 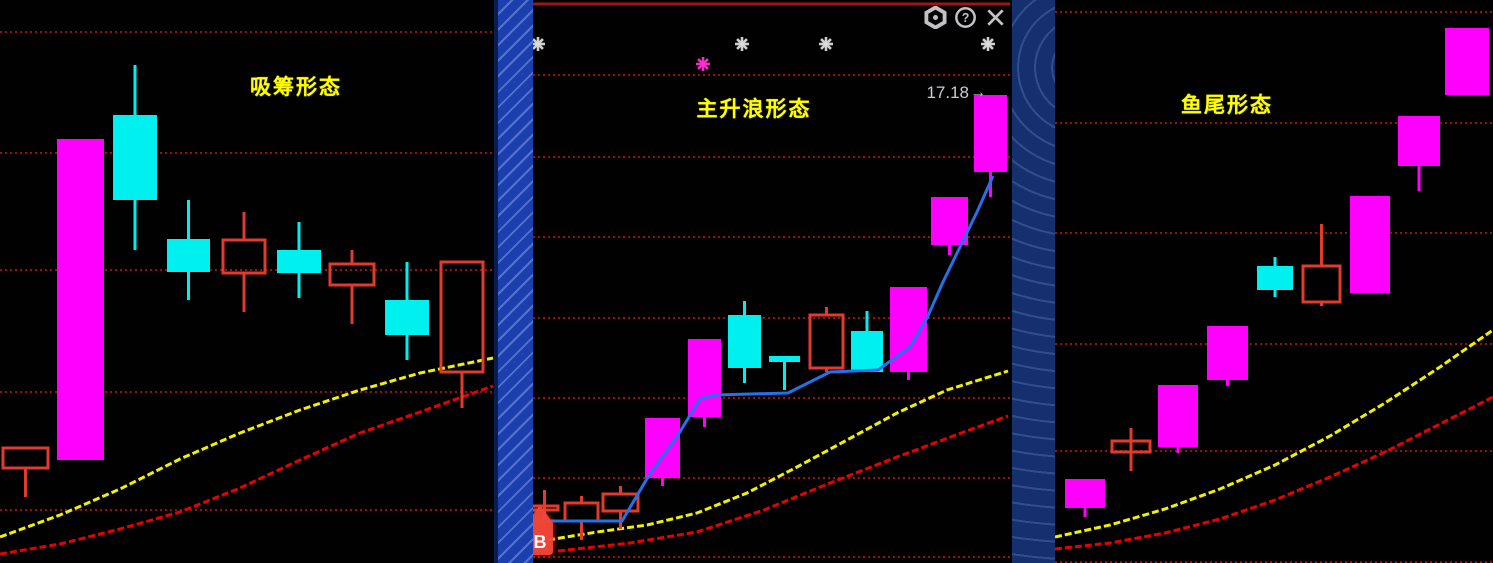 I want to click on settings-icon, so click(x=935, y=17).